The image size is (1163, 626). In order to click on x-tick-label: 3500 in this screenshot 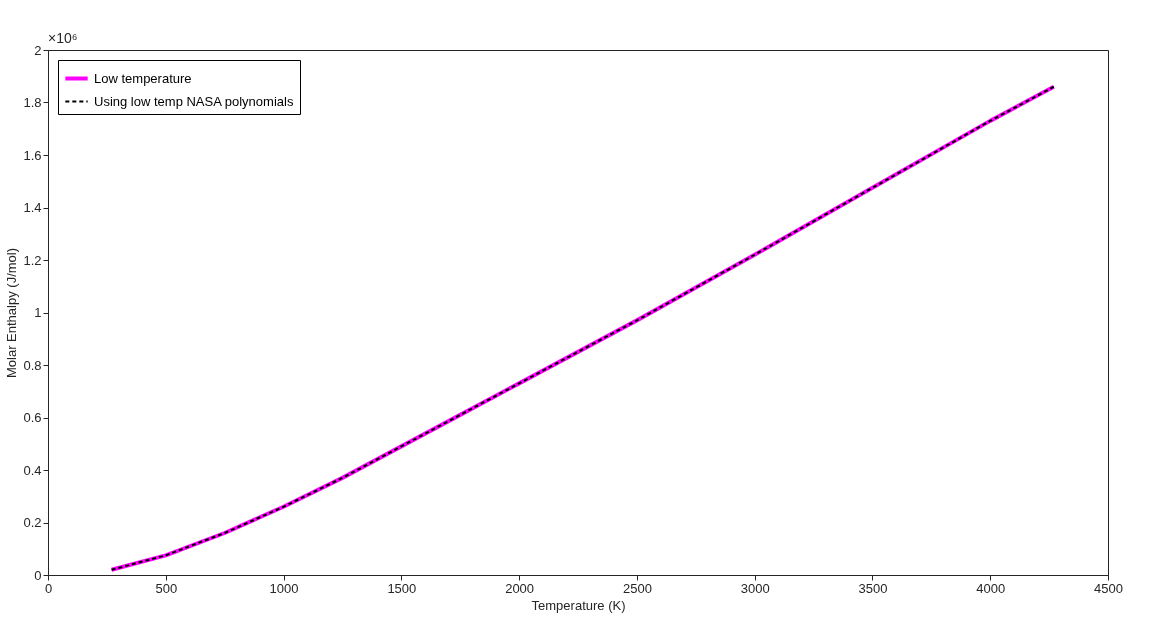, I will do `click(873, 588)`.